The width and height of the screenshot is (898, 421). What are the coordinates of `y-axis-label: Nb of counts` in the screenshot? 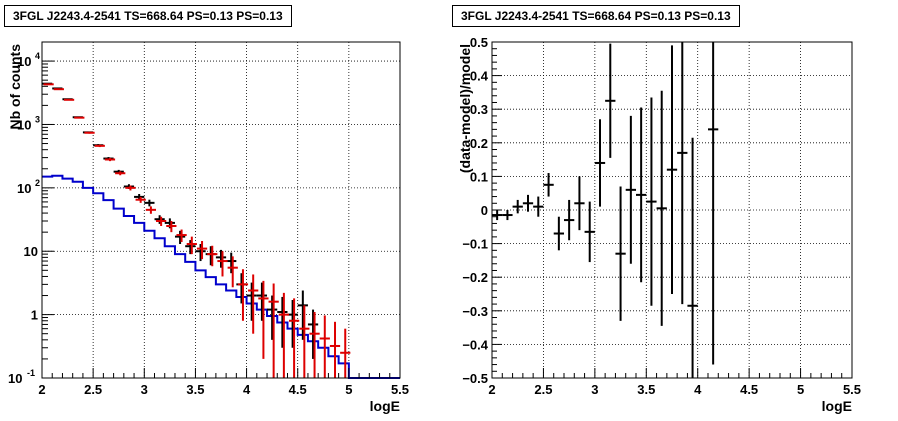 It's located at (15, 87).